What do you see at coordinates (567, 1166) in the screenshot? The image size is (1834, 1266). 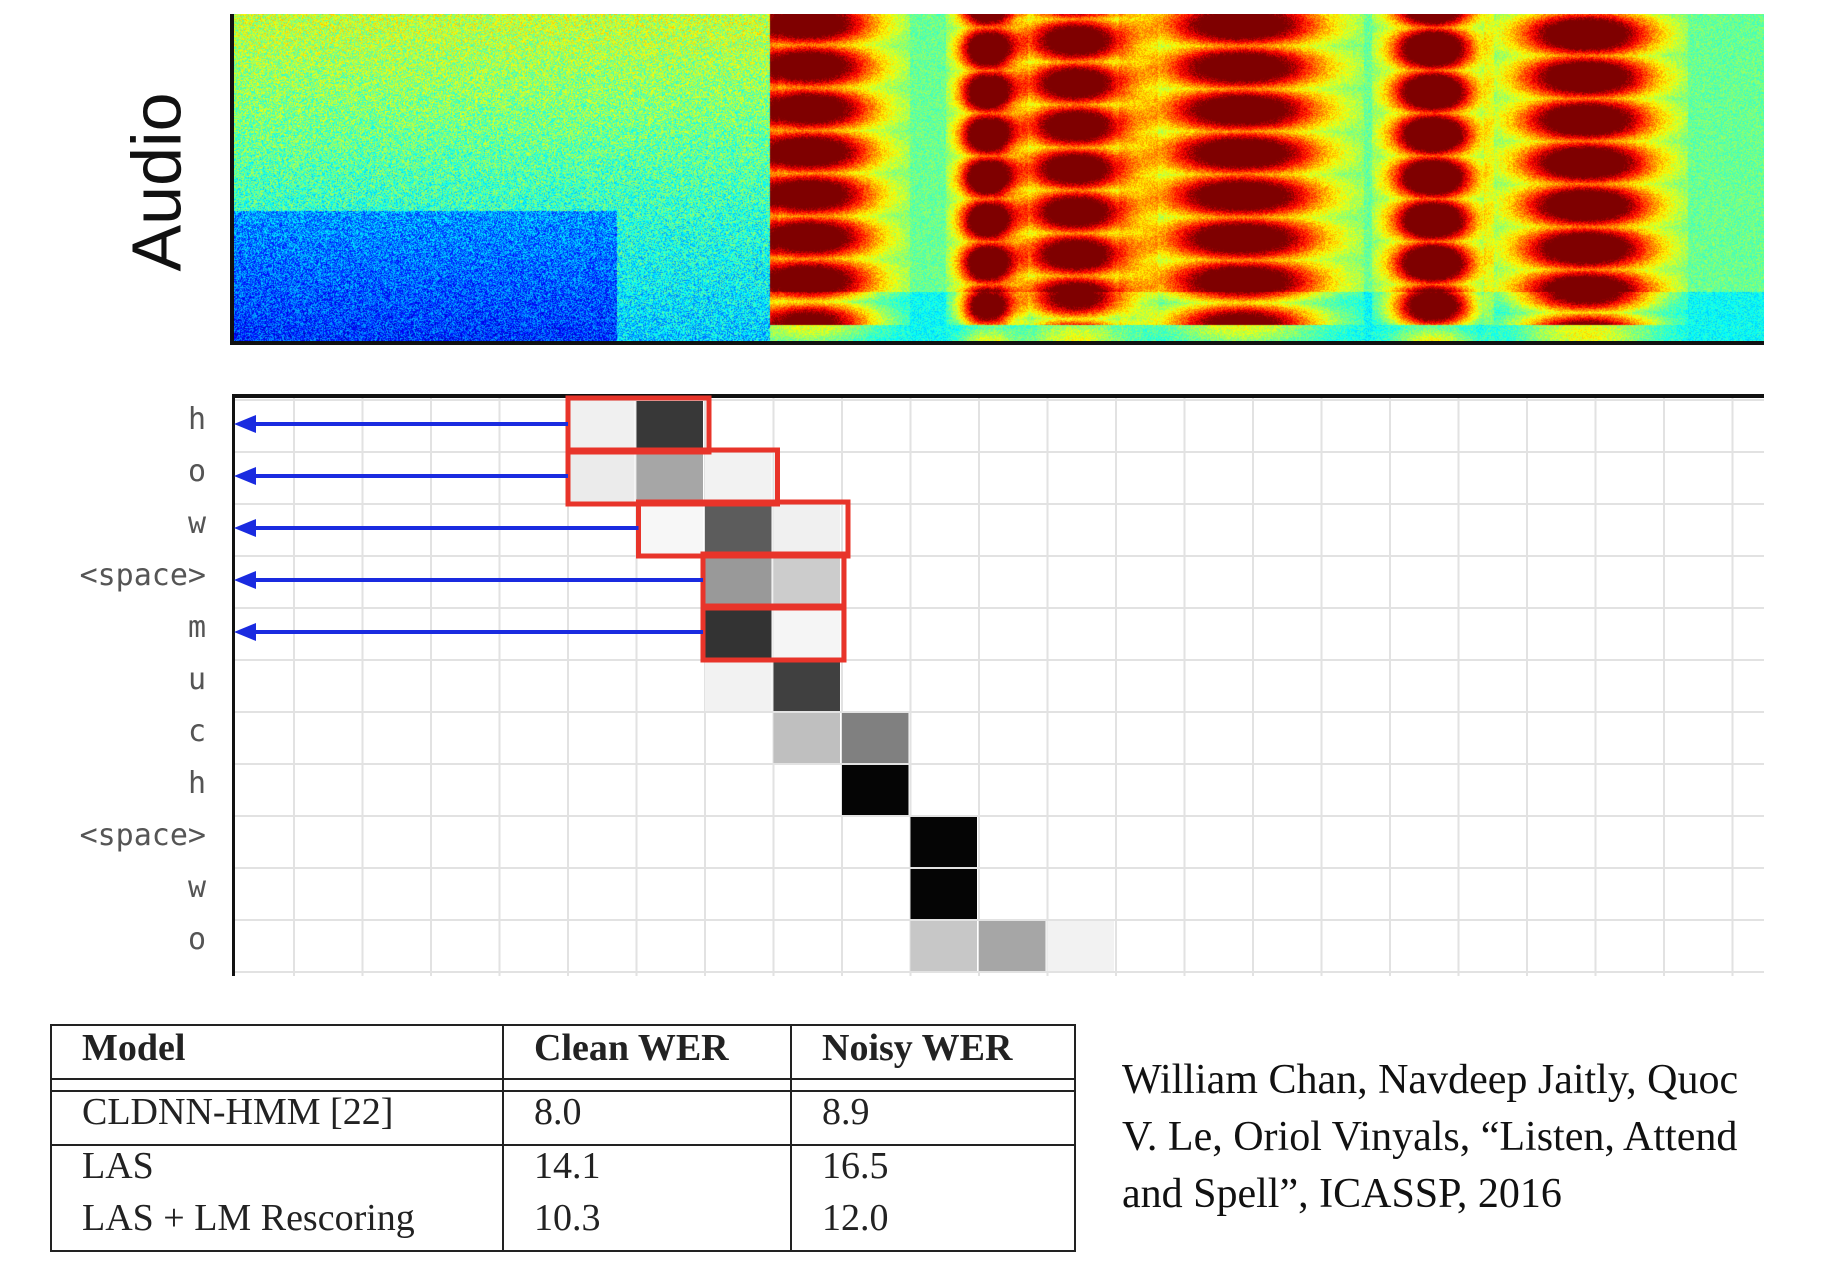 I see `table-cell-clean-wer: 14.1` at bounding box center [567, 1166].